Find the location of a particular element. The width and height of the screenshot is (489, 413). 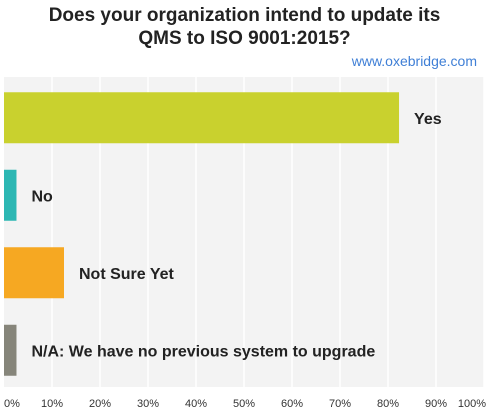

x-tick-label: 40% is located at coordinates (196, 404).